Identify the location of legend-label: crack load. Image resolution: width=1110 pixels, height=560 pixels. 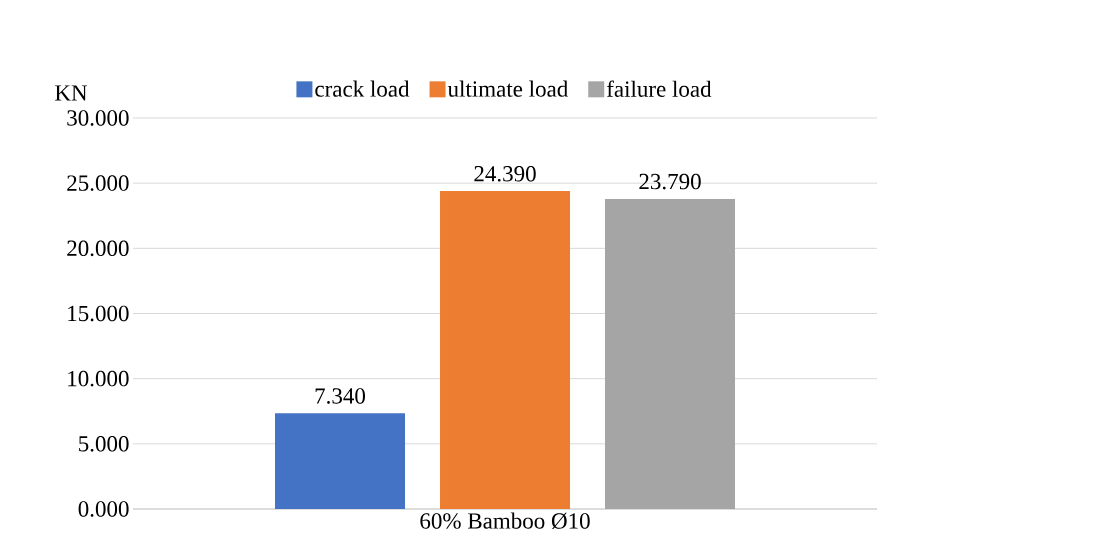
(362, 88).